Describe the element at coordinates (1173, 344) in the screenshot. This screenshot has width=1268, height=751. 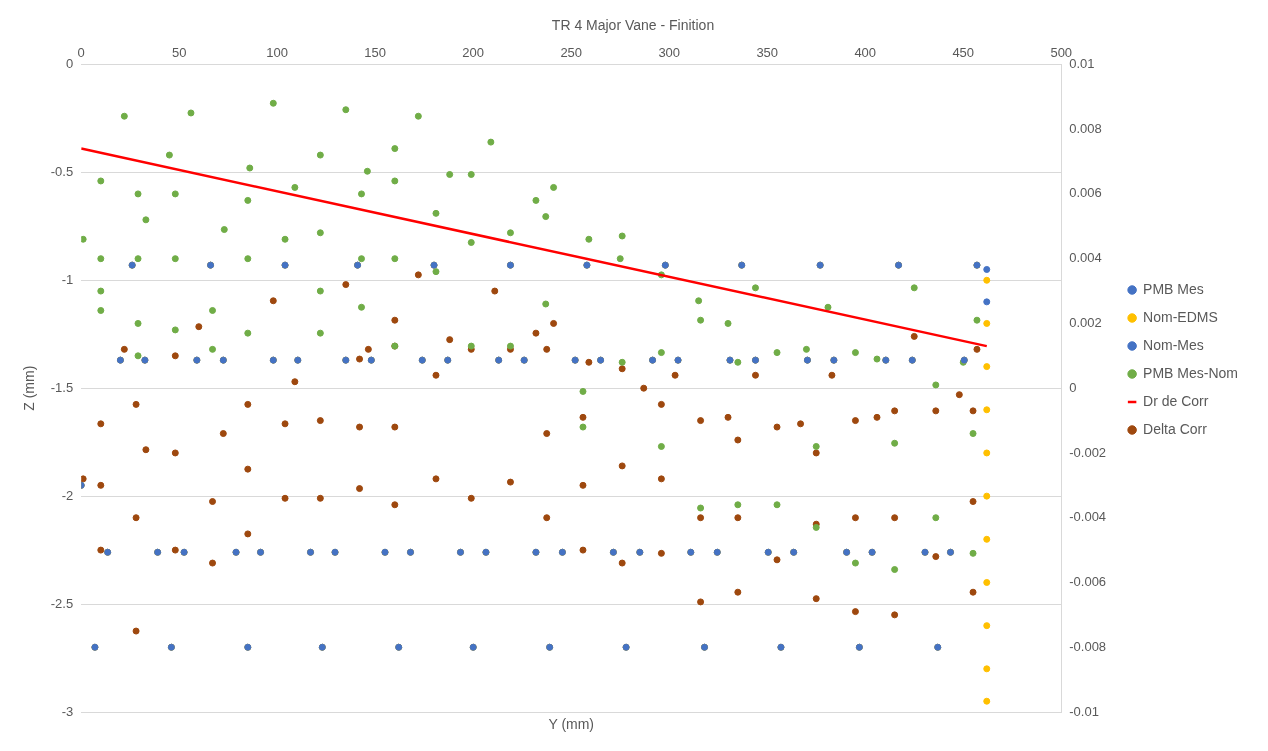
I see `legend-label: Nom-Mes` at that location.